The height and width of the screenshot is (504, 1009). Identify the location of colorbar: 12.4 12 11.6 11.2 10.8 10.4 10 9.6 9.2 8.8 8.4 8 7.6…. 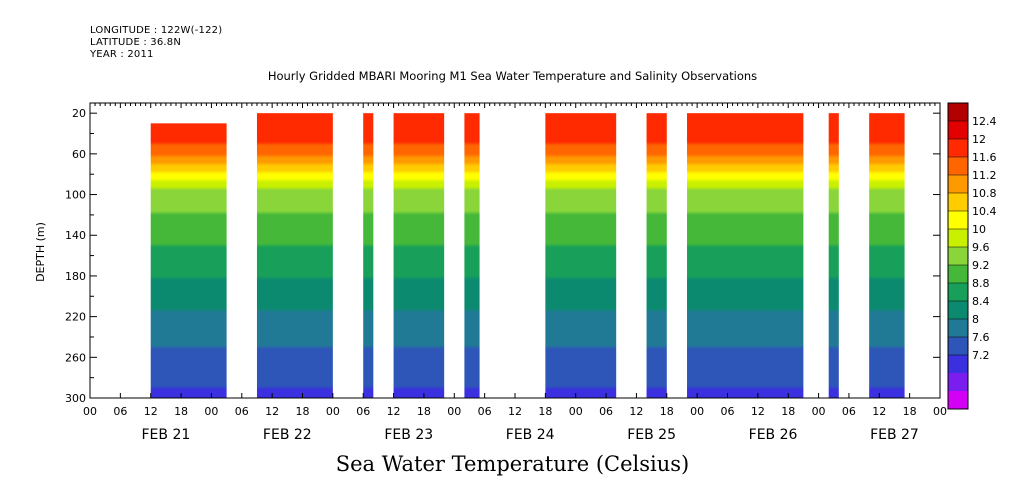
(972, 256).